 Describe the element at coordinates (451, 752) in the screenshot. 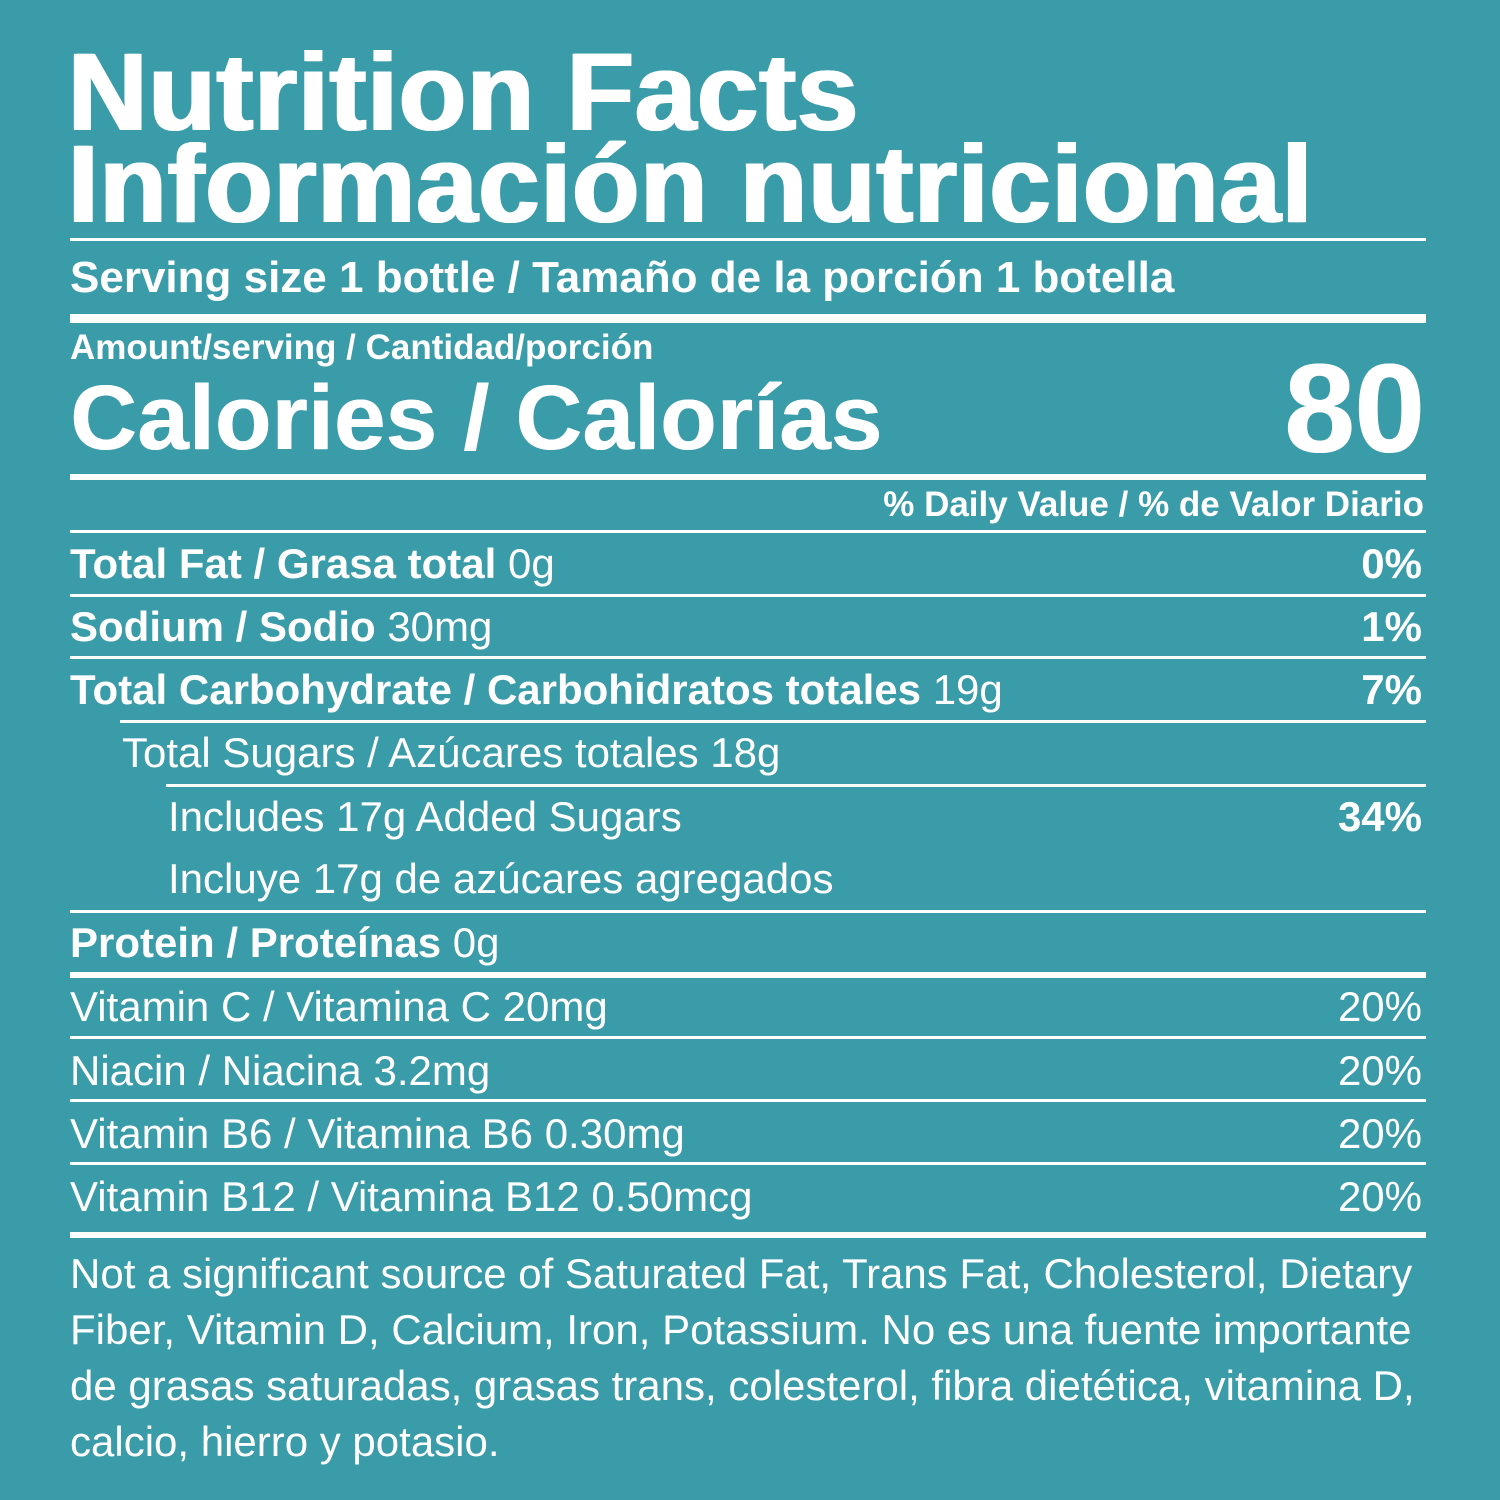

I see `nutrient-row-total-sugars: Total Sugars / Azúcares totales 18g` at that location.